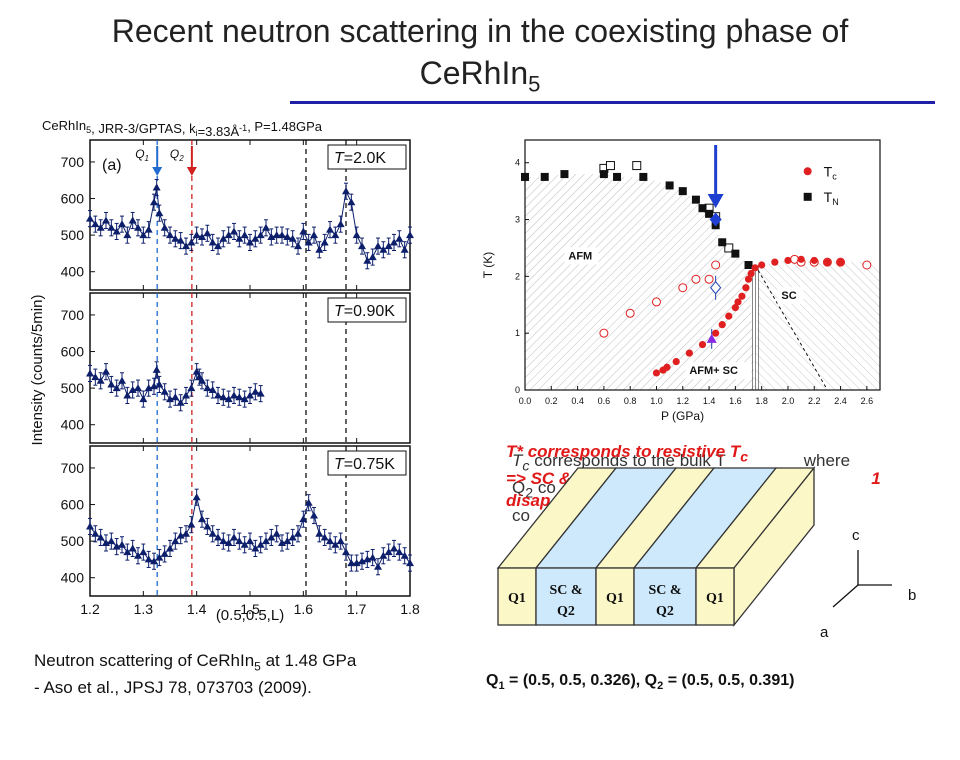 The width and height of the screenshot is (960, 760). What do you see at coordinates (517, 220) in the screenshot?
I see `y-tick-label: 3` at bounding box center [517, 220].